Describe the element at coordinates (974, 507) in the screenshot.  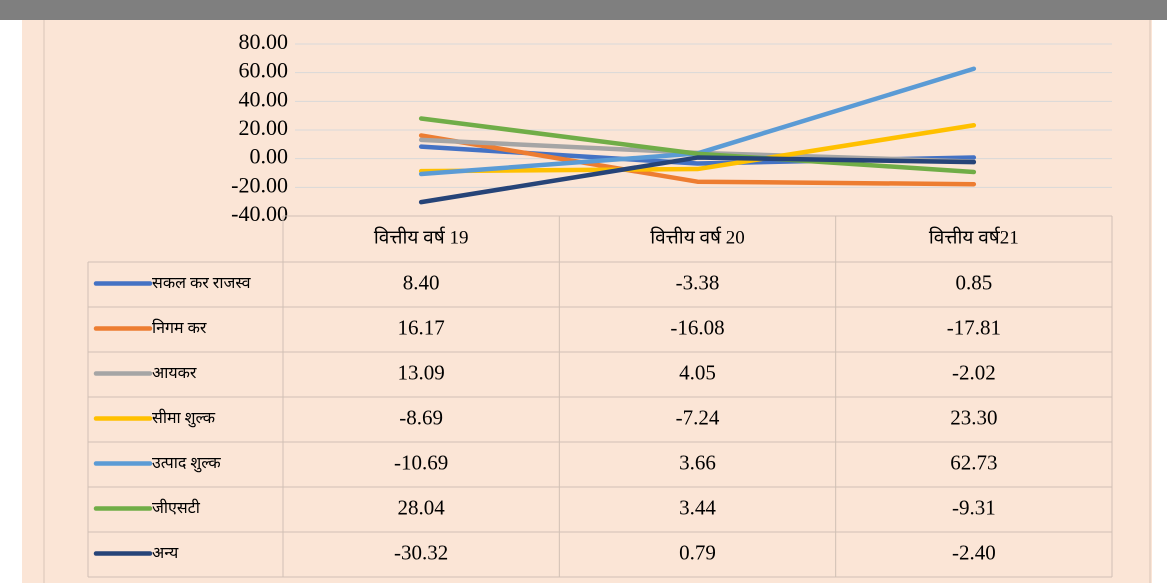
I see `table-cell: -9.31` at that location.